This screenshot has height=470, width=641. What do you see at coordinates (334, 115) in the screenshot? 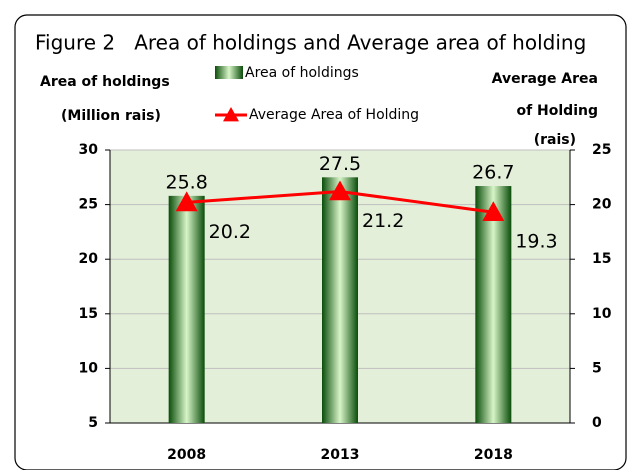
I see `legend-label: Average Area of Holding` at bounding box center [334, 115].